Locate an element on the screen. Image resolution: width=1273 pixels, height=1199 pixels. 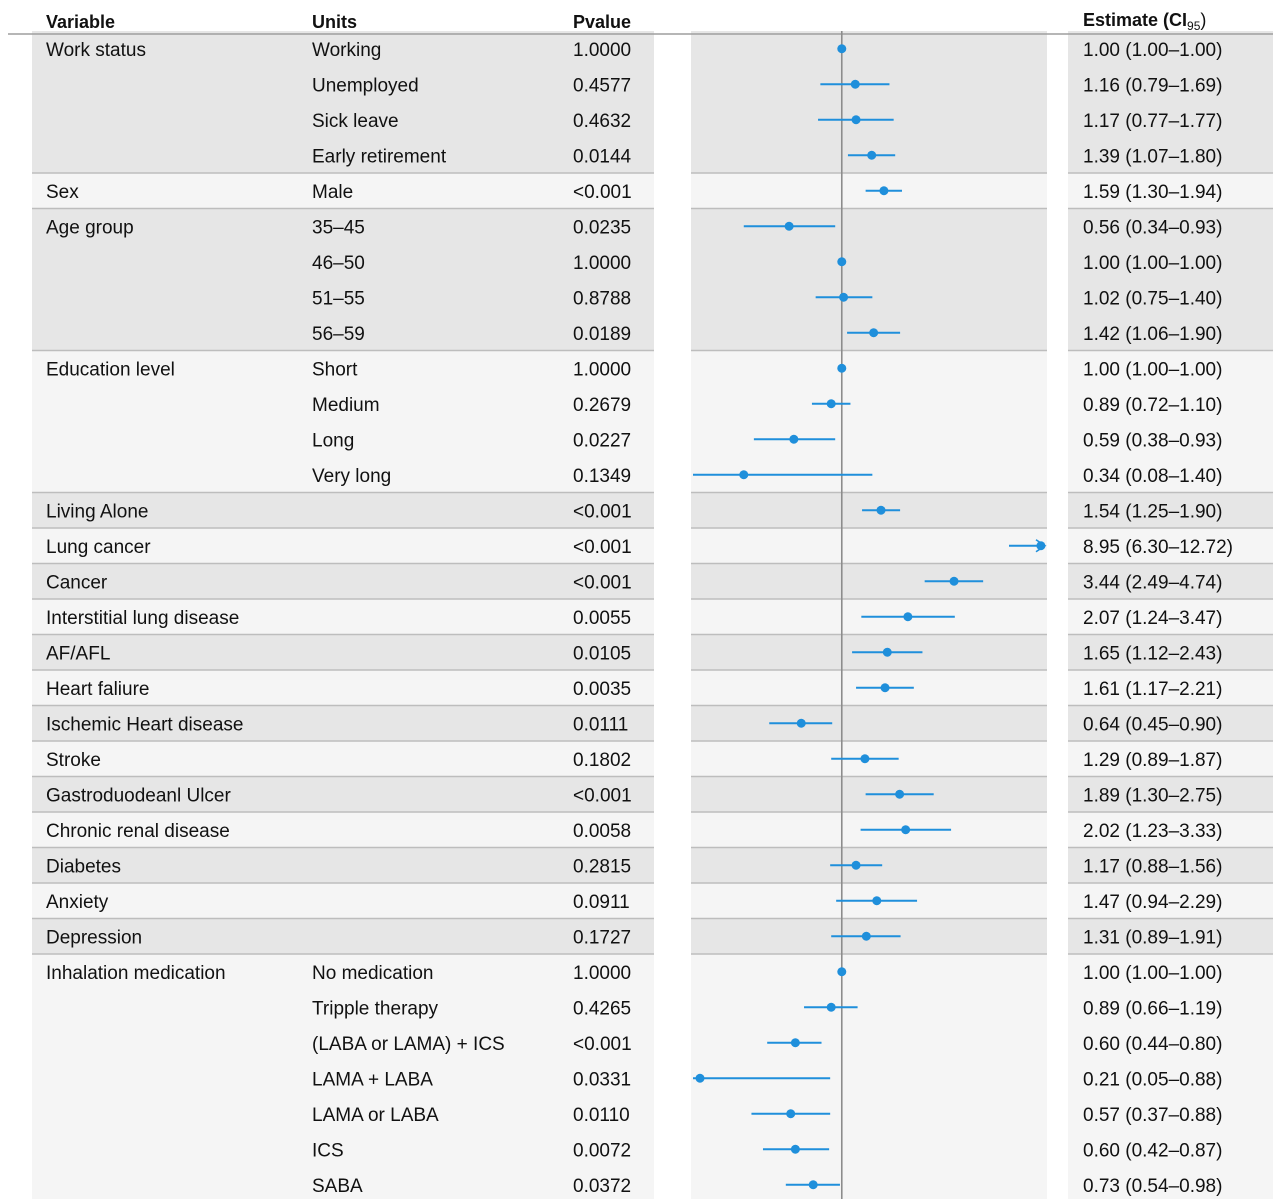
row-estimate-4: 1.59 (1.30–1.94) is located at coordinates (1152, 192).